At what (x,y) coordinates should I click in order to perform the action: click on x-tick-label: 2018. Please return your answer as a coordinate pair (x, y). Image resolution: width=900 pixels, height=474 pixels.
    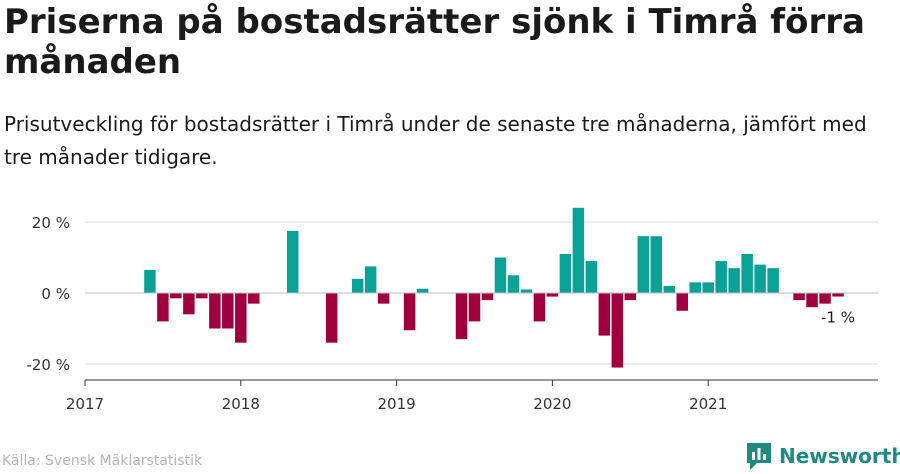
    Looking at the image, I should click on (241, 404).